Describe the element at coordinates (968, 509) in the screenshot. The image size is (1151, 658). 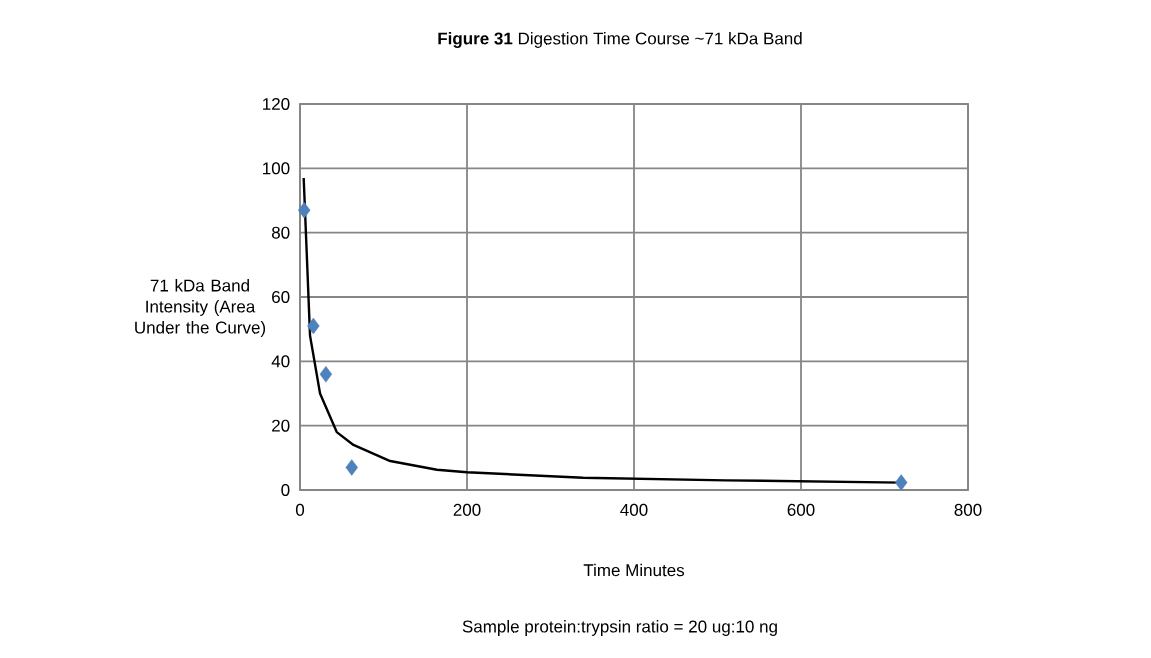
I see `x-tick-label: 800` at that location.